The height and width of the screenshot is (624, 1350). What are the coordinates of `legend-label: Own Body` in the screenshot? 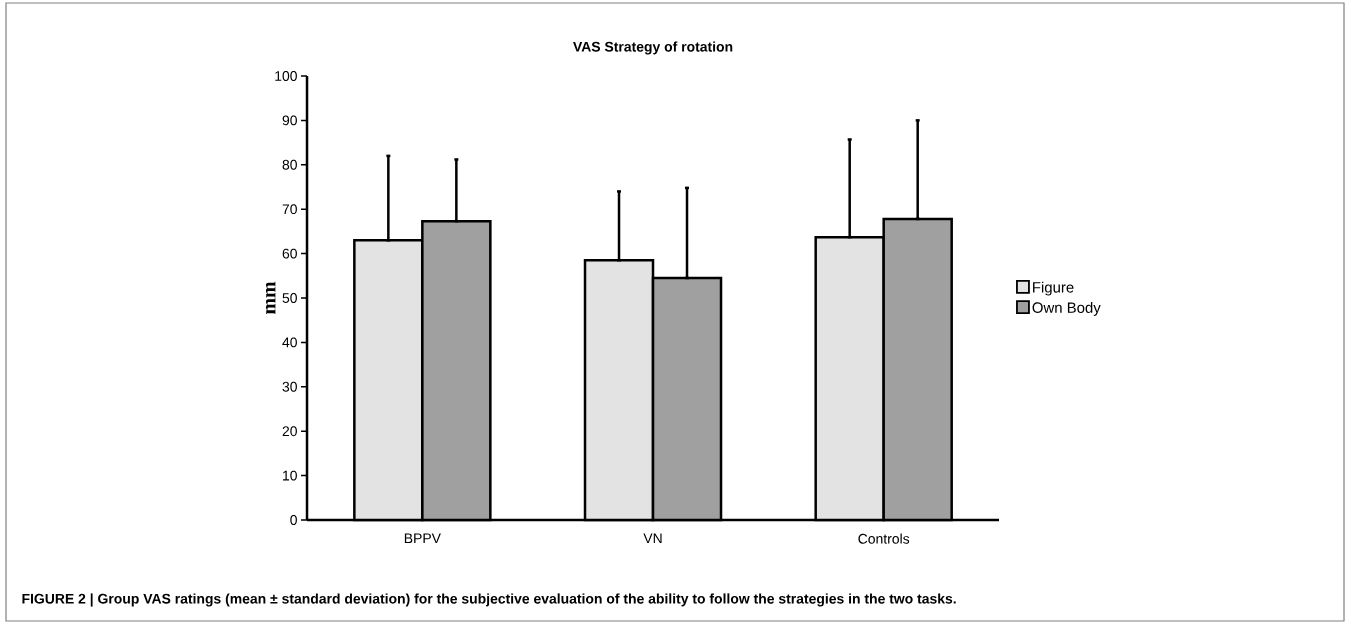 It's located at (1066, 308).